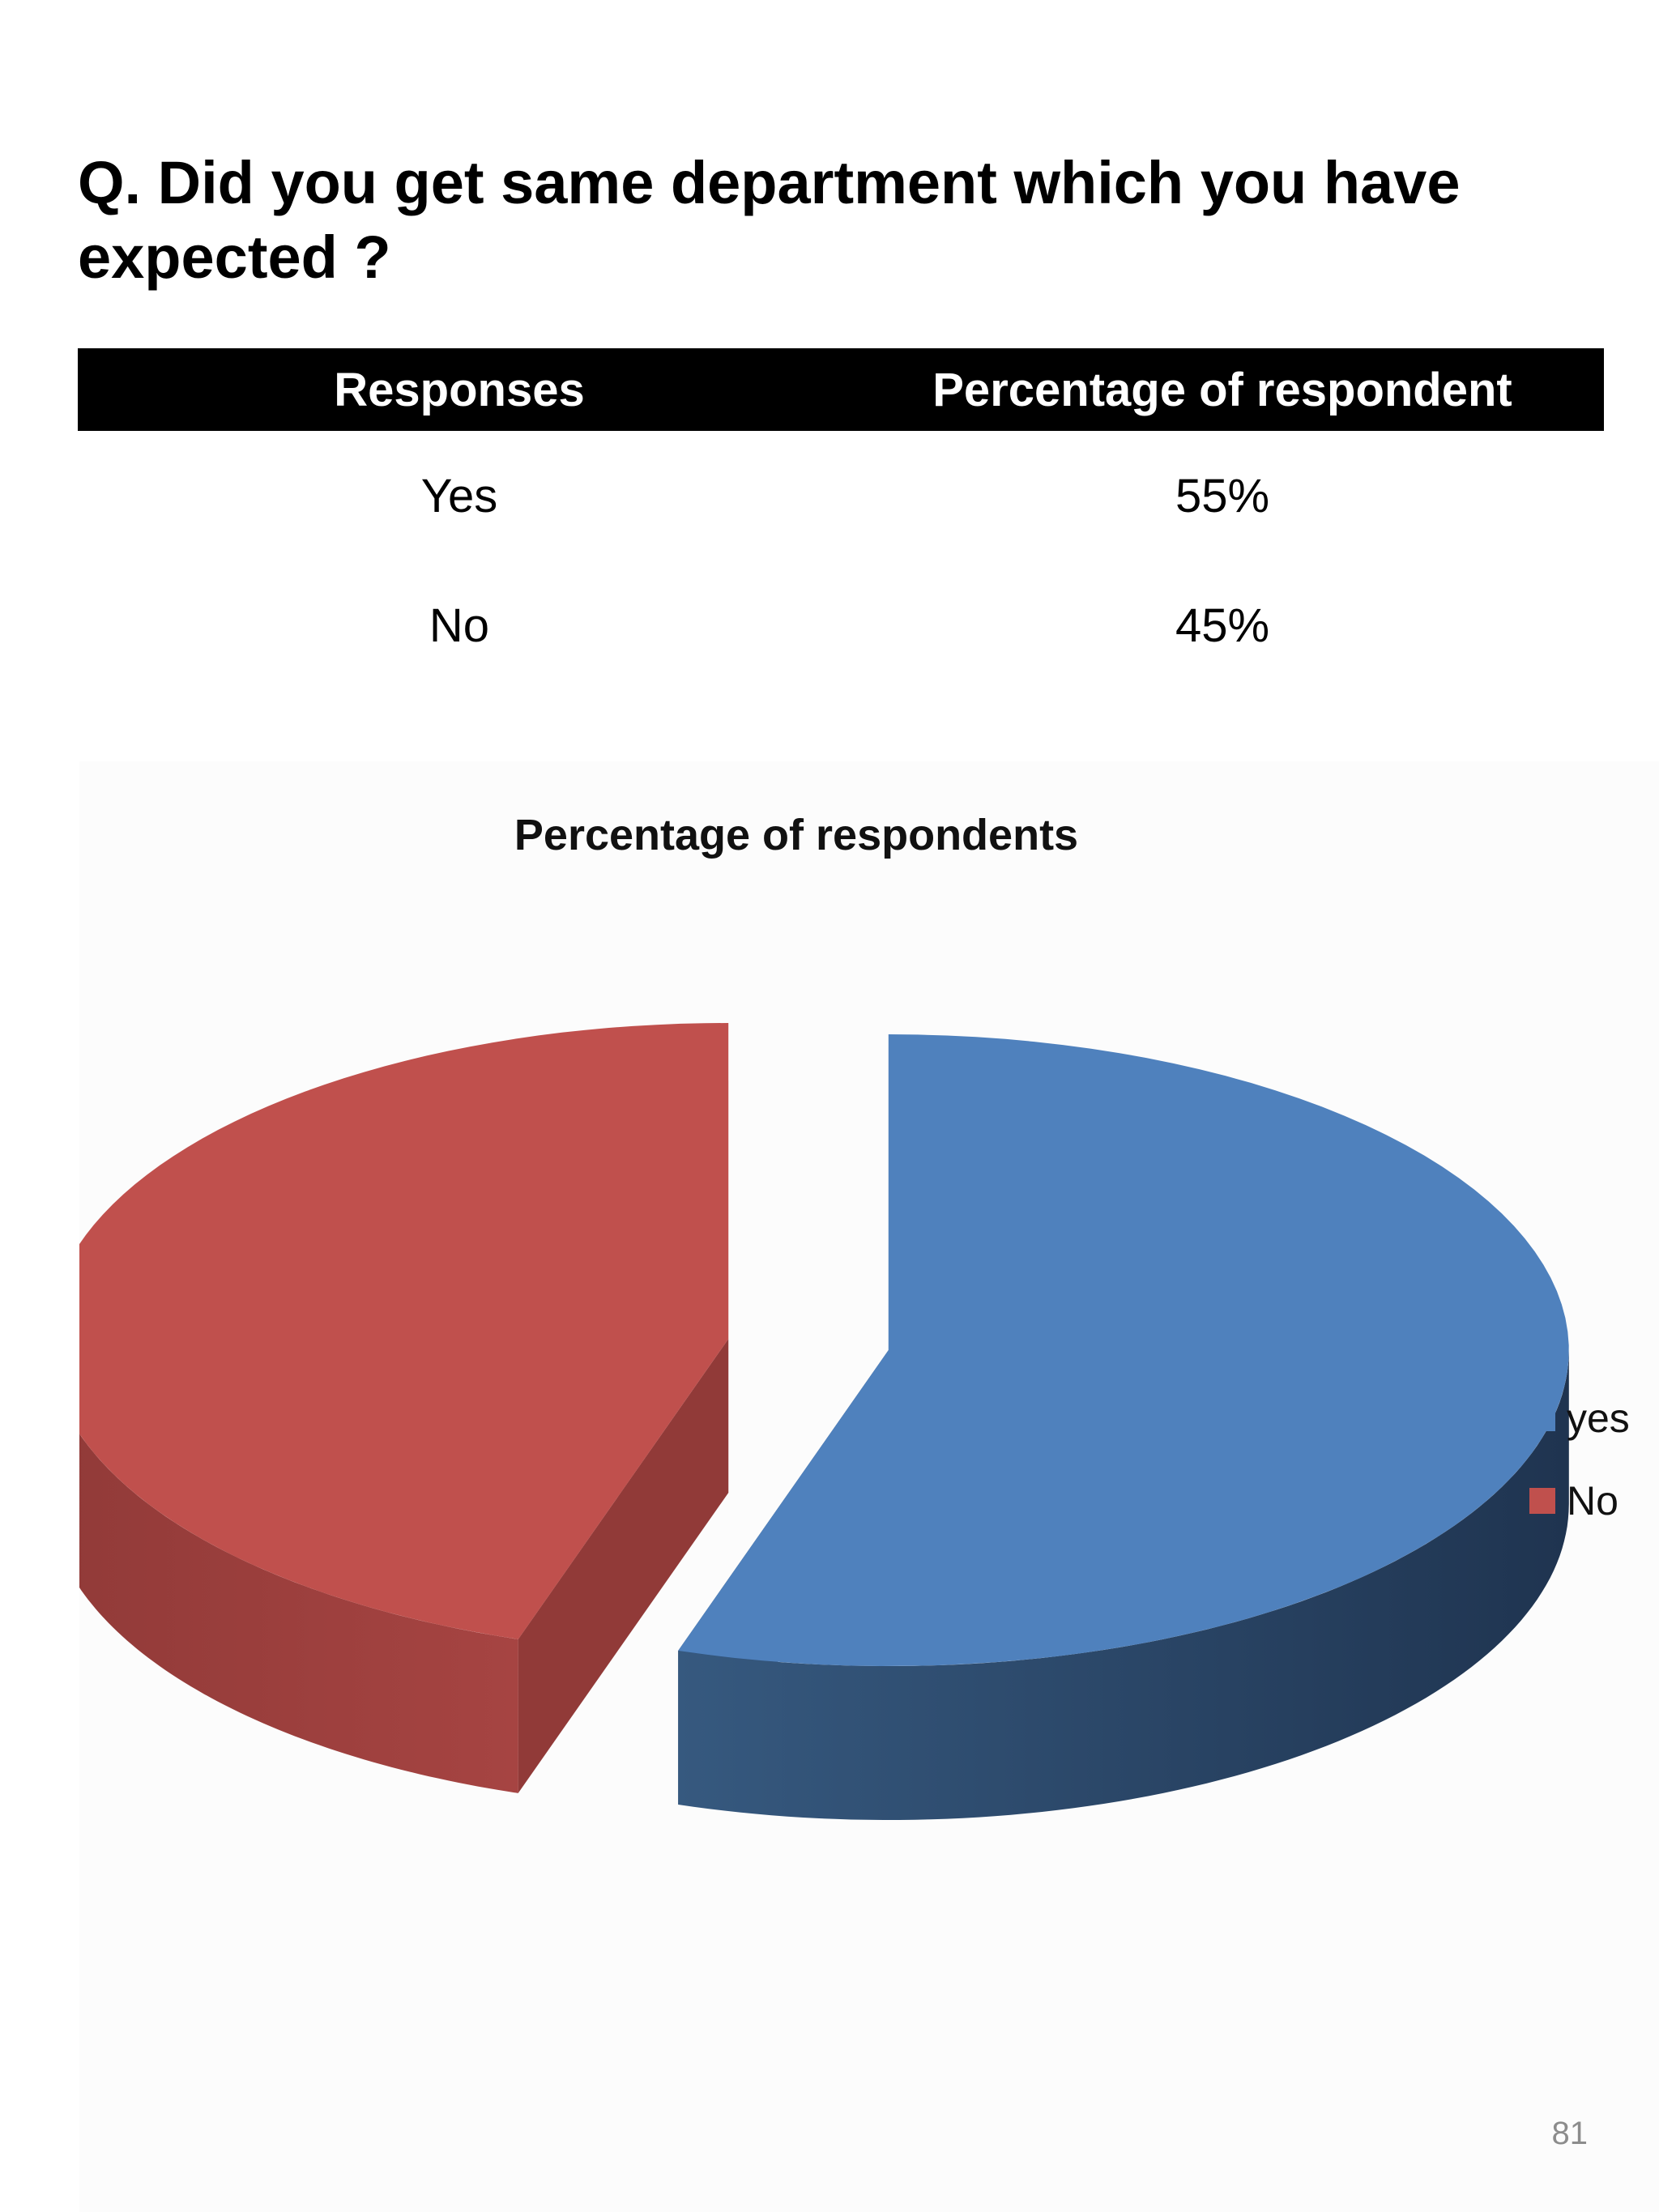  Describe the element at coordinates (459, 495) in the screenshot. I see `response-yes: Yes` at that location.